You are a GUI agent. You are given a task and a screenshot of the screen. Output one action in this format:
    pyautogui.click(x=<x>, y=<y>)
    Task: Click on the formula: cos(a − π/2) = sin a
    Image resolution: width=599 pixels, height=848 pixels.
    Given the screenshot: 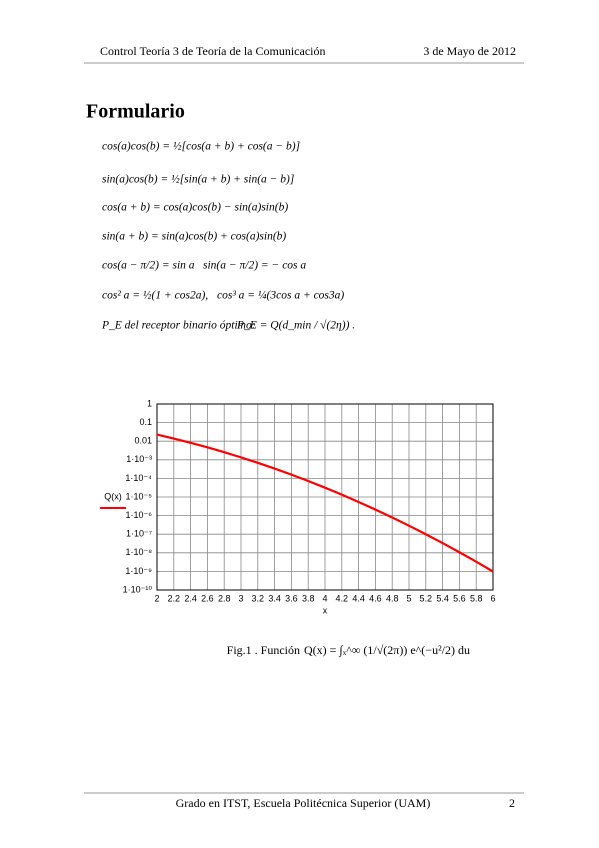 What is the action you would take?
    pyautogui.click(x=148, y=266)
    